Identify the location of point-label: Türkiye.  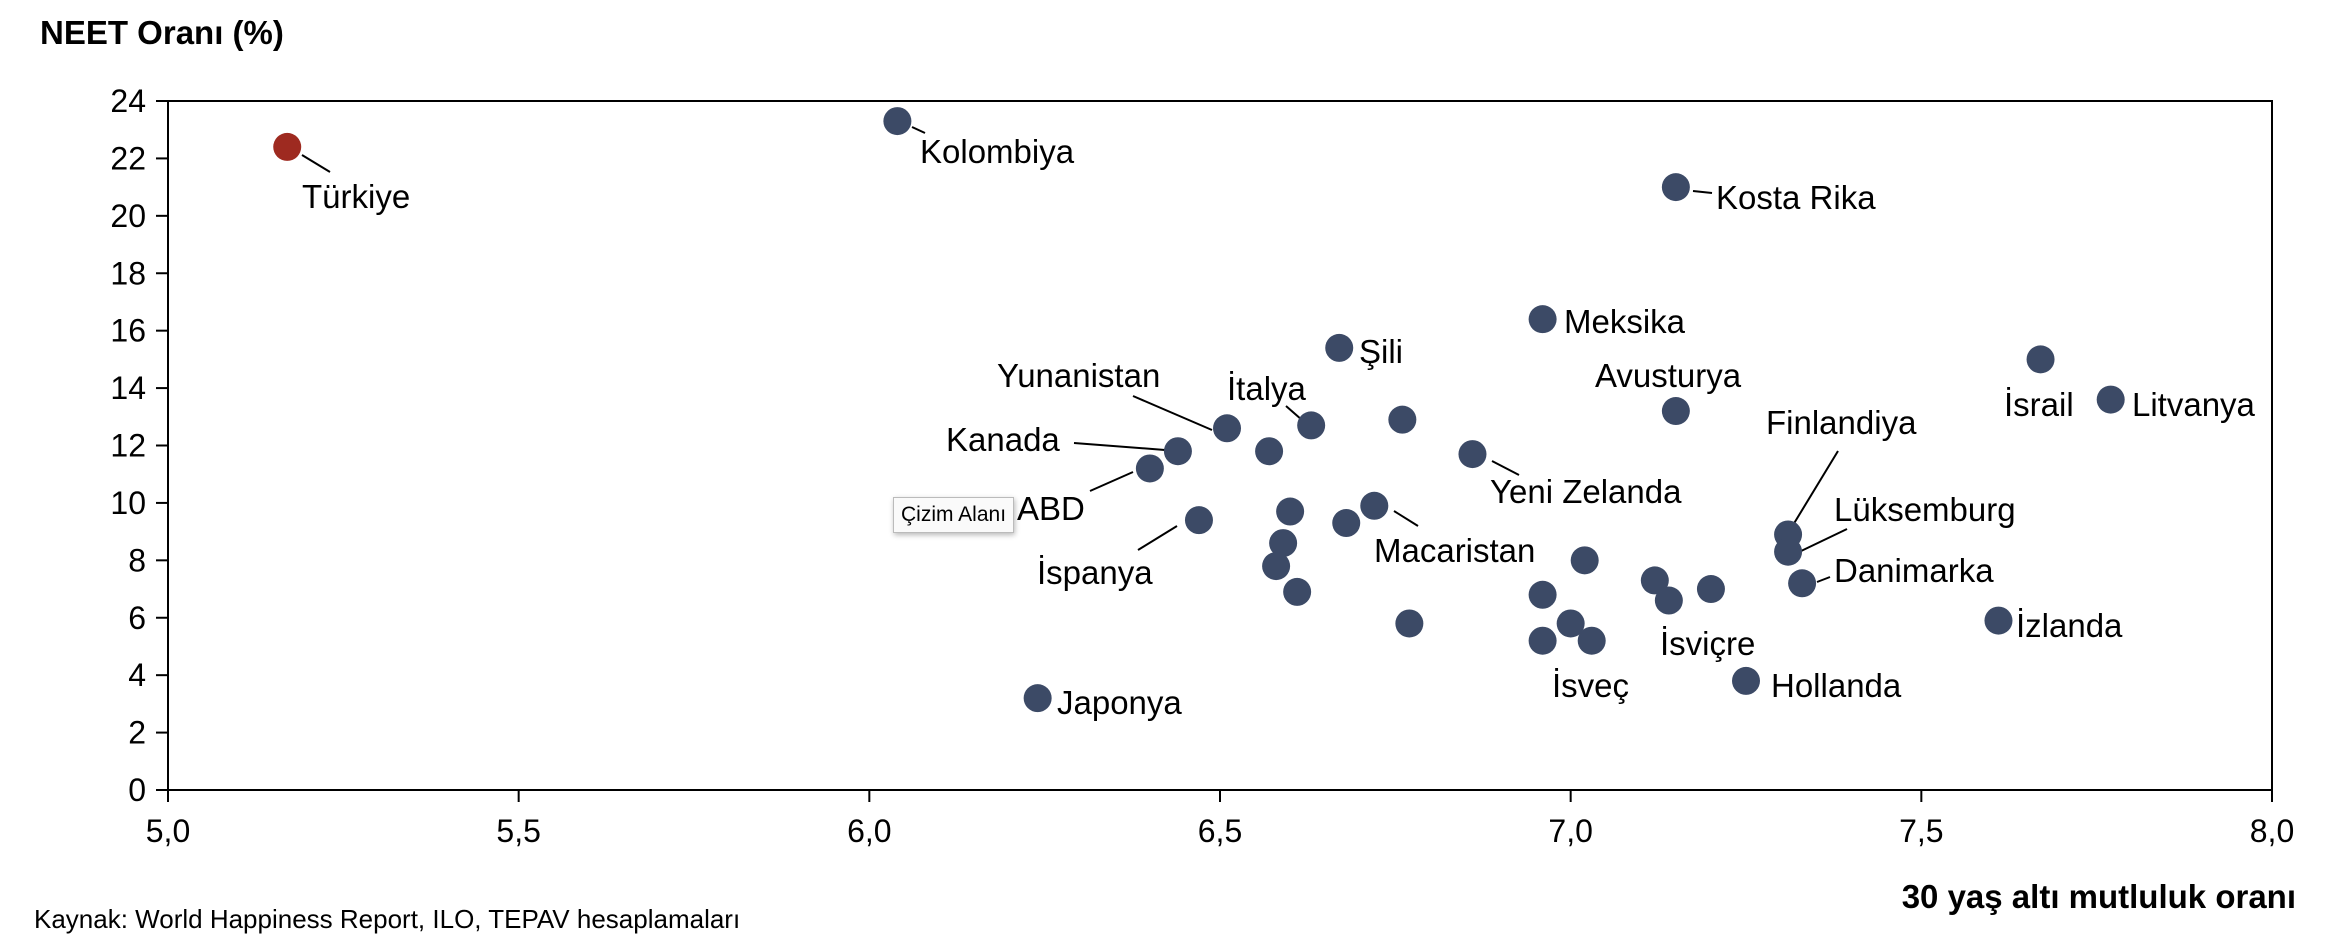
(356, 196).